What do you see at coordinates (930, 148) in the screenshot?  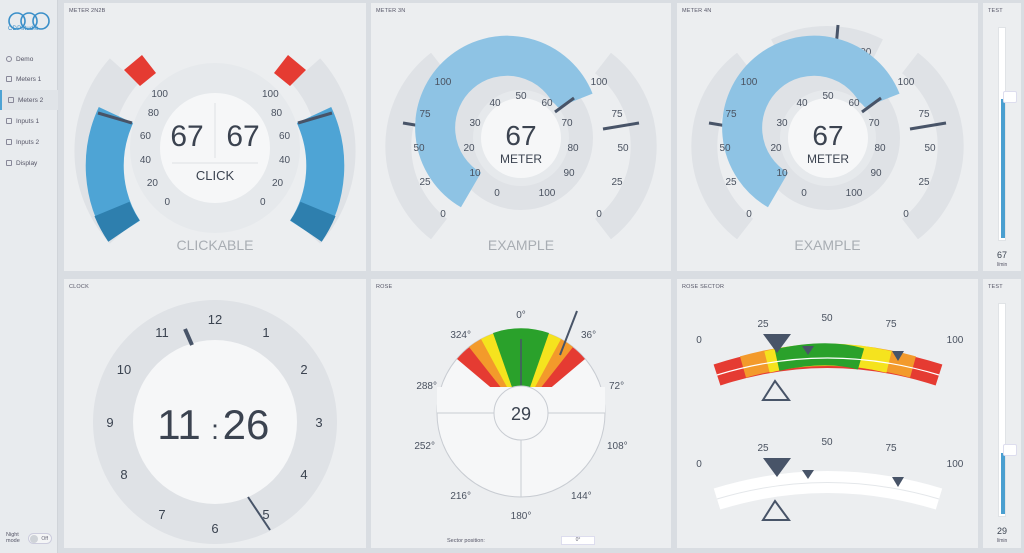 I see `right-tick: 50` at bounding box center [930, 148].